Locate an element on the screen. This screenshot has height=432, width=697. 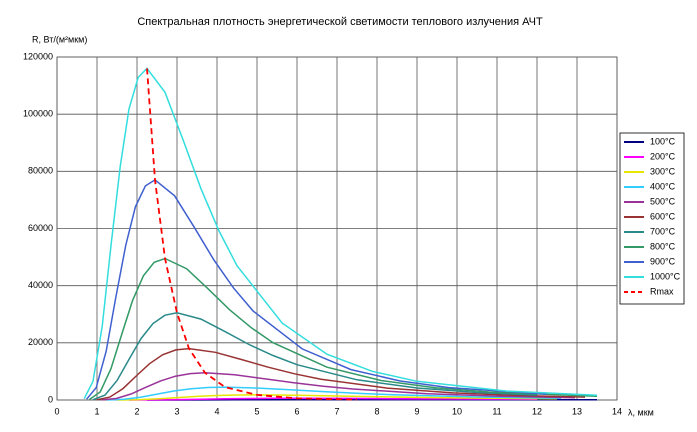
y-axis-label: R, Вт/(м²мкм) is located at coordinates (59, 39).